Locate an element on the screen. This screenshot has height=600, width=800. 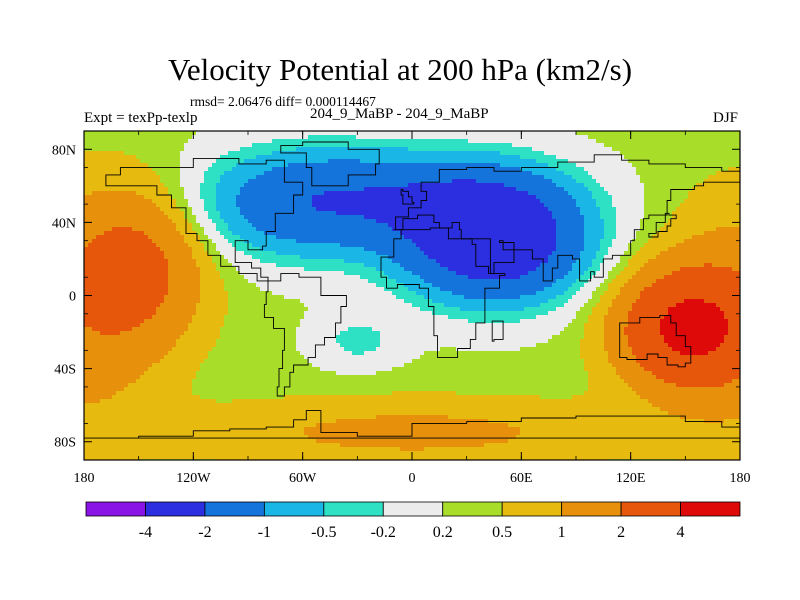
lat-tick-label: 40S is located at coordinates (65, 370).